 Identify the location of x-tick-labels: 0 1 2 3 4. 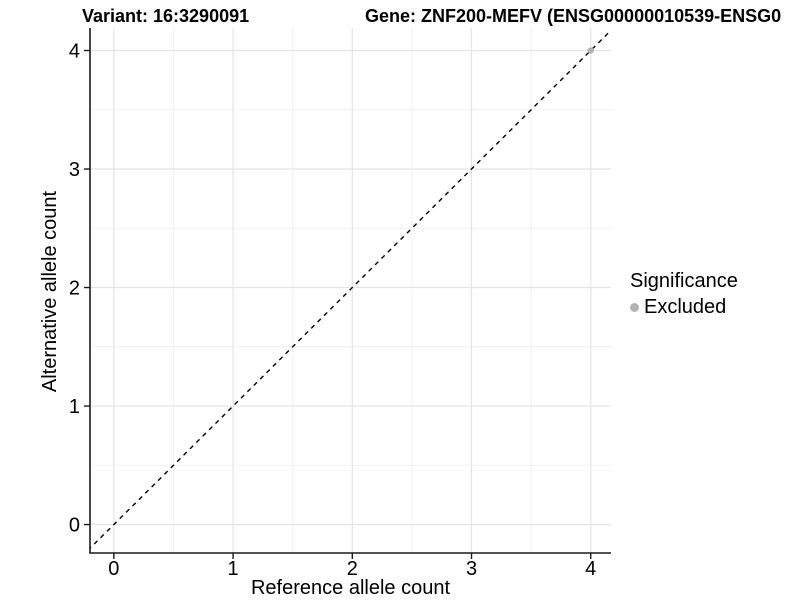
(352, 569).